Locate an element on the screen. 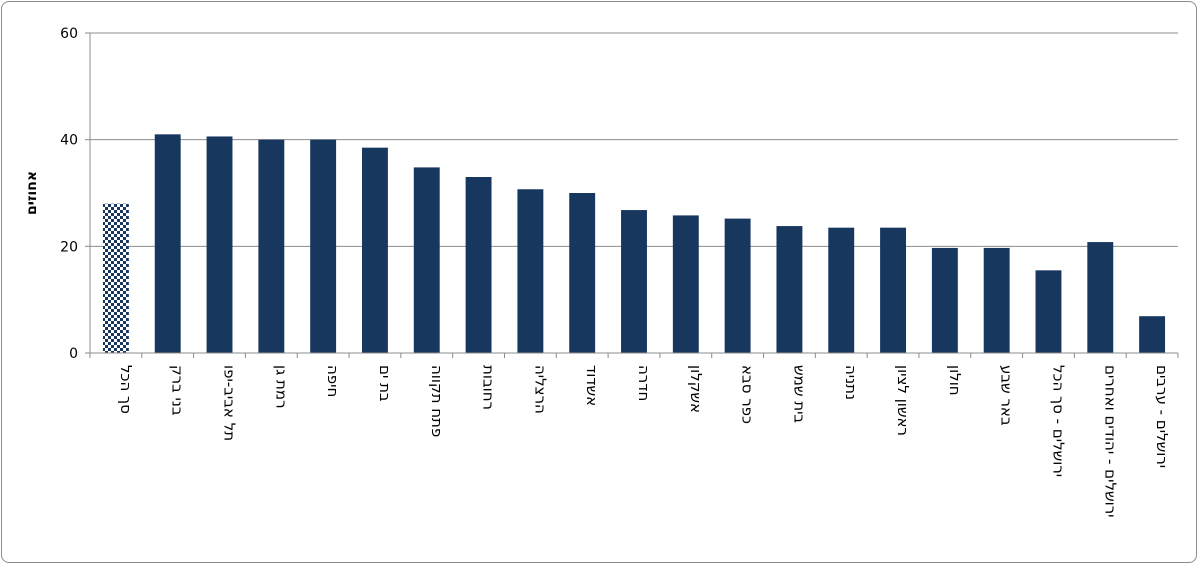 Image resolution: width=1200 pixels, height=566 pixels. bar-total-highlight is located at coordinates (115, 278).